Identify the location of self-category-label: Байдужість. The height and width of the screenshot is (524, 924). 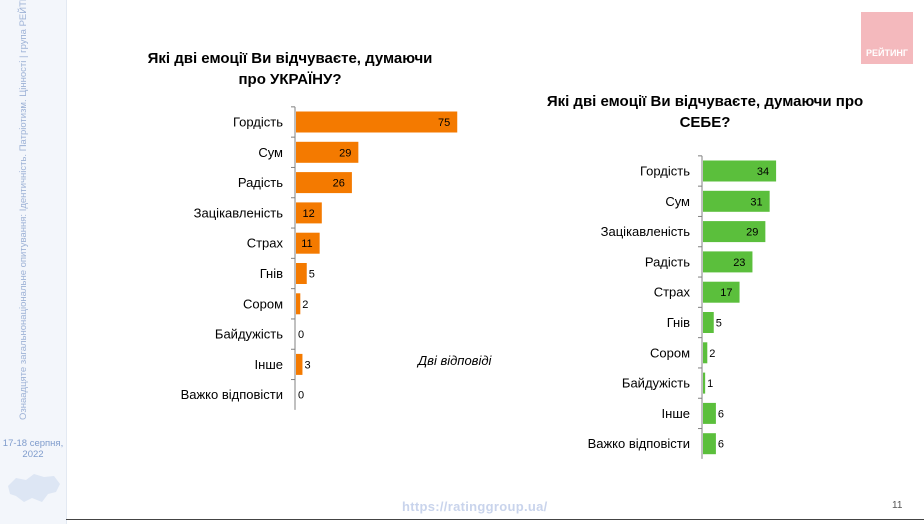
(656, 383).